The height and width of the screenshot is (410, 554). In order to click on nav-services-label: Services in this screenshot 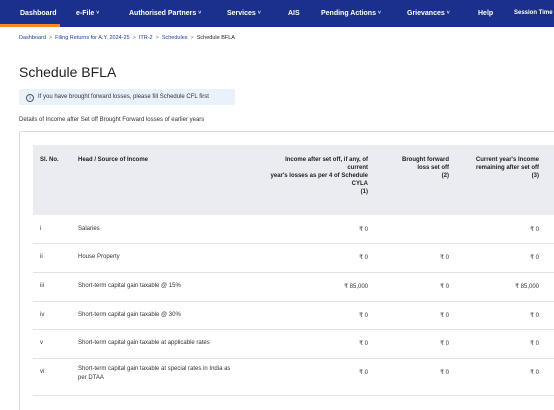, I will do `click(241, 13)`.